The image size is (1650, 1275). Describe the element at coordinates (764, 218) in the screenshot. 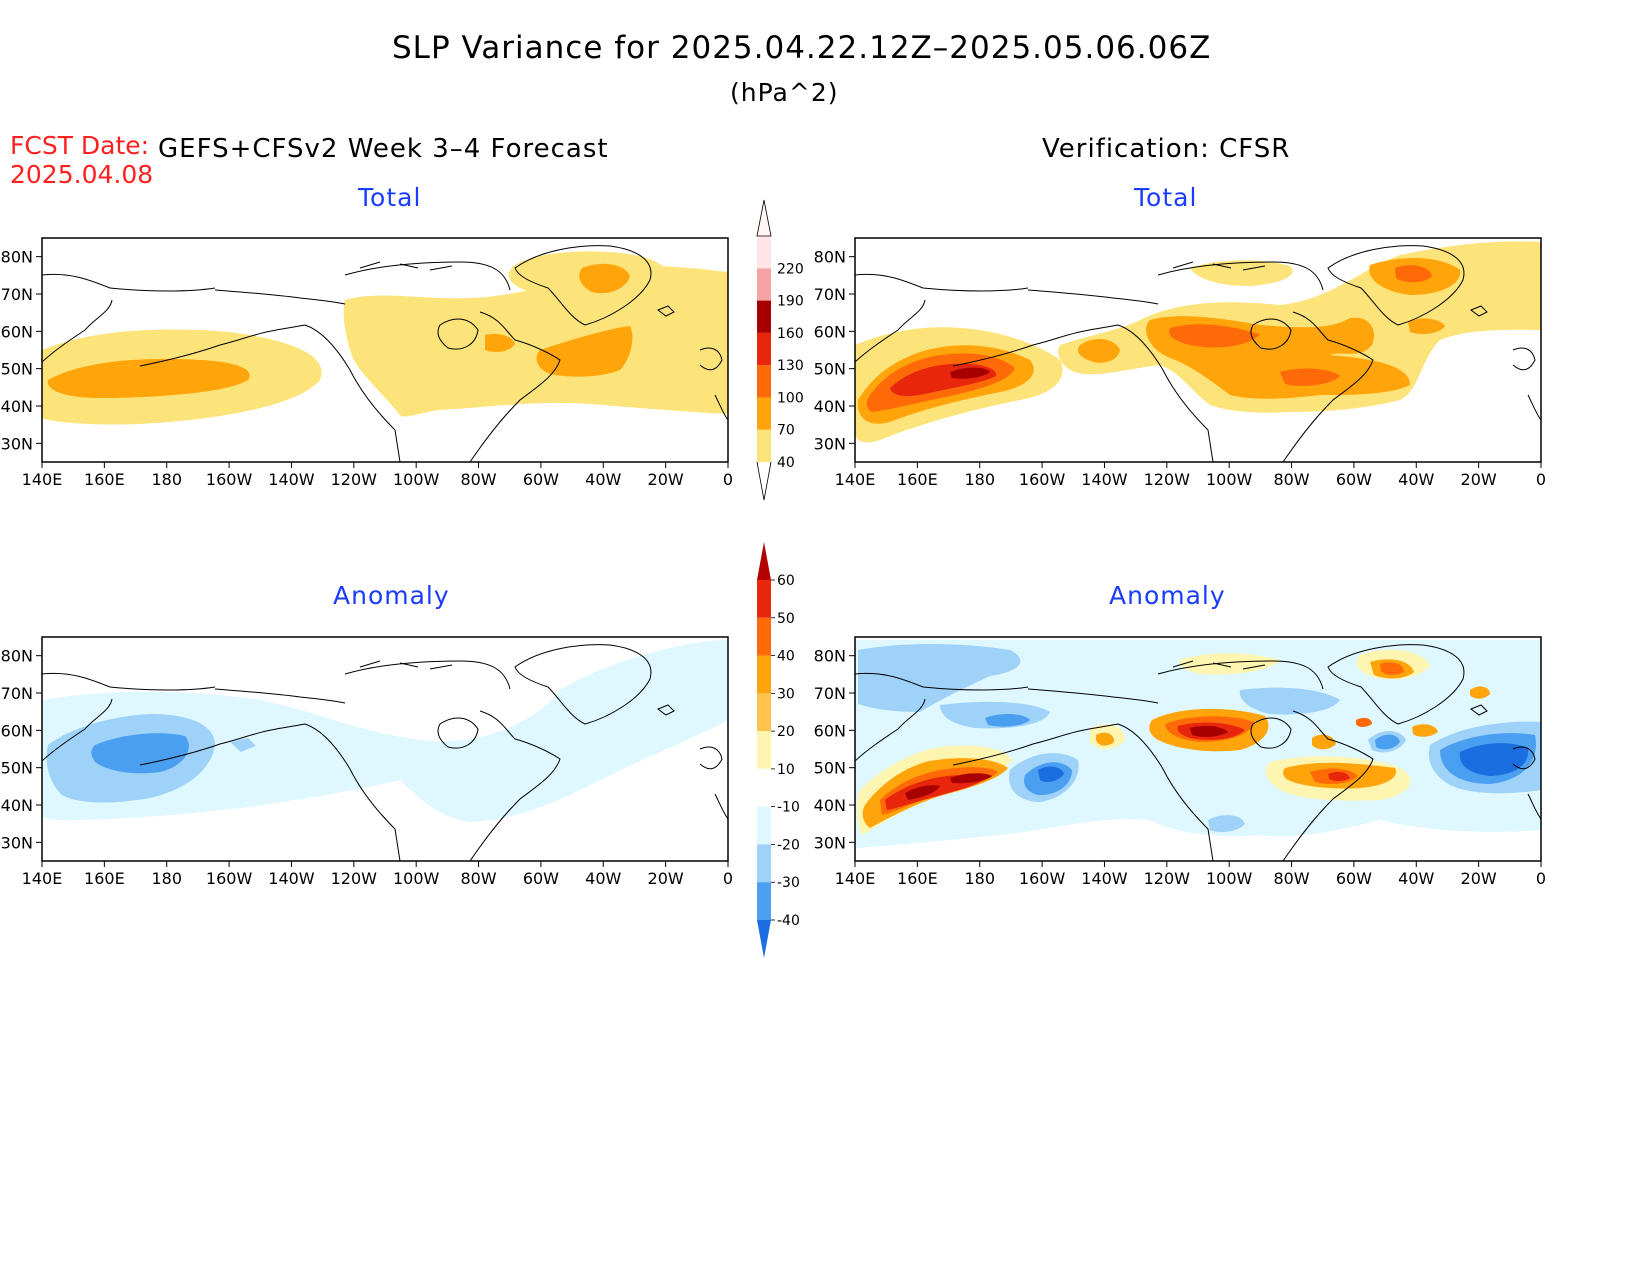

I see `colorbar-top-arrow` at that location.